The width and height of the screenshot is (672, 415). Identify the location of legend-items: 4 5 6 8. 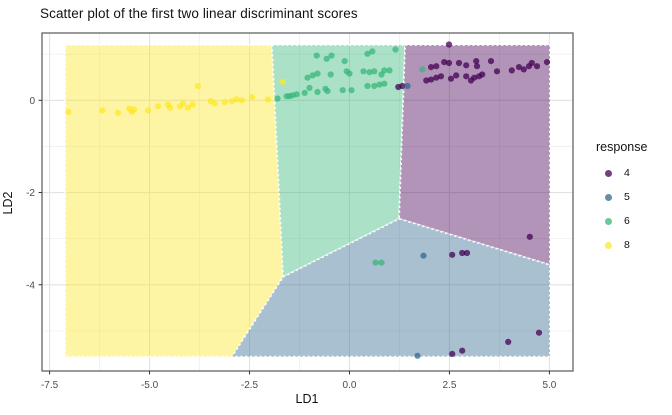
(633, 209).